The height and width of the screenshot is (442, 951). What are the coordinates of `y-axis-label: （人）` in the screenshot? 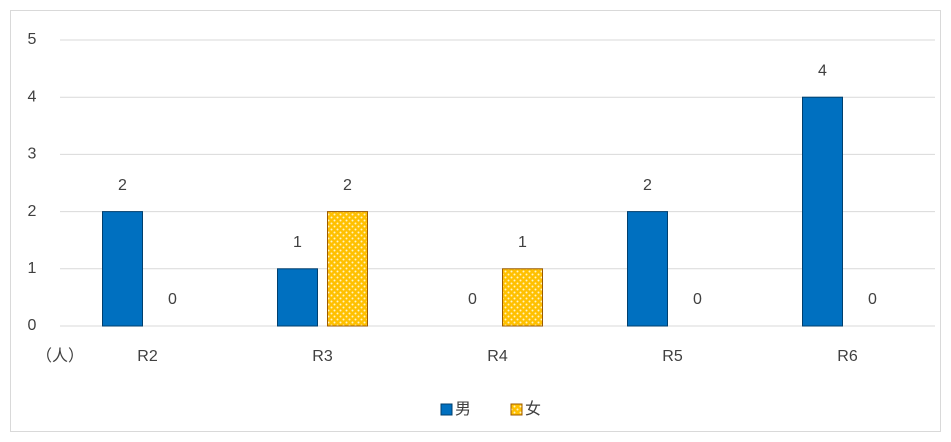 It's located at (60, 356).